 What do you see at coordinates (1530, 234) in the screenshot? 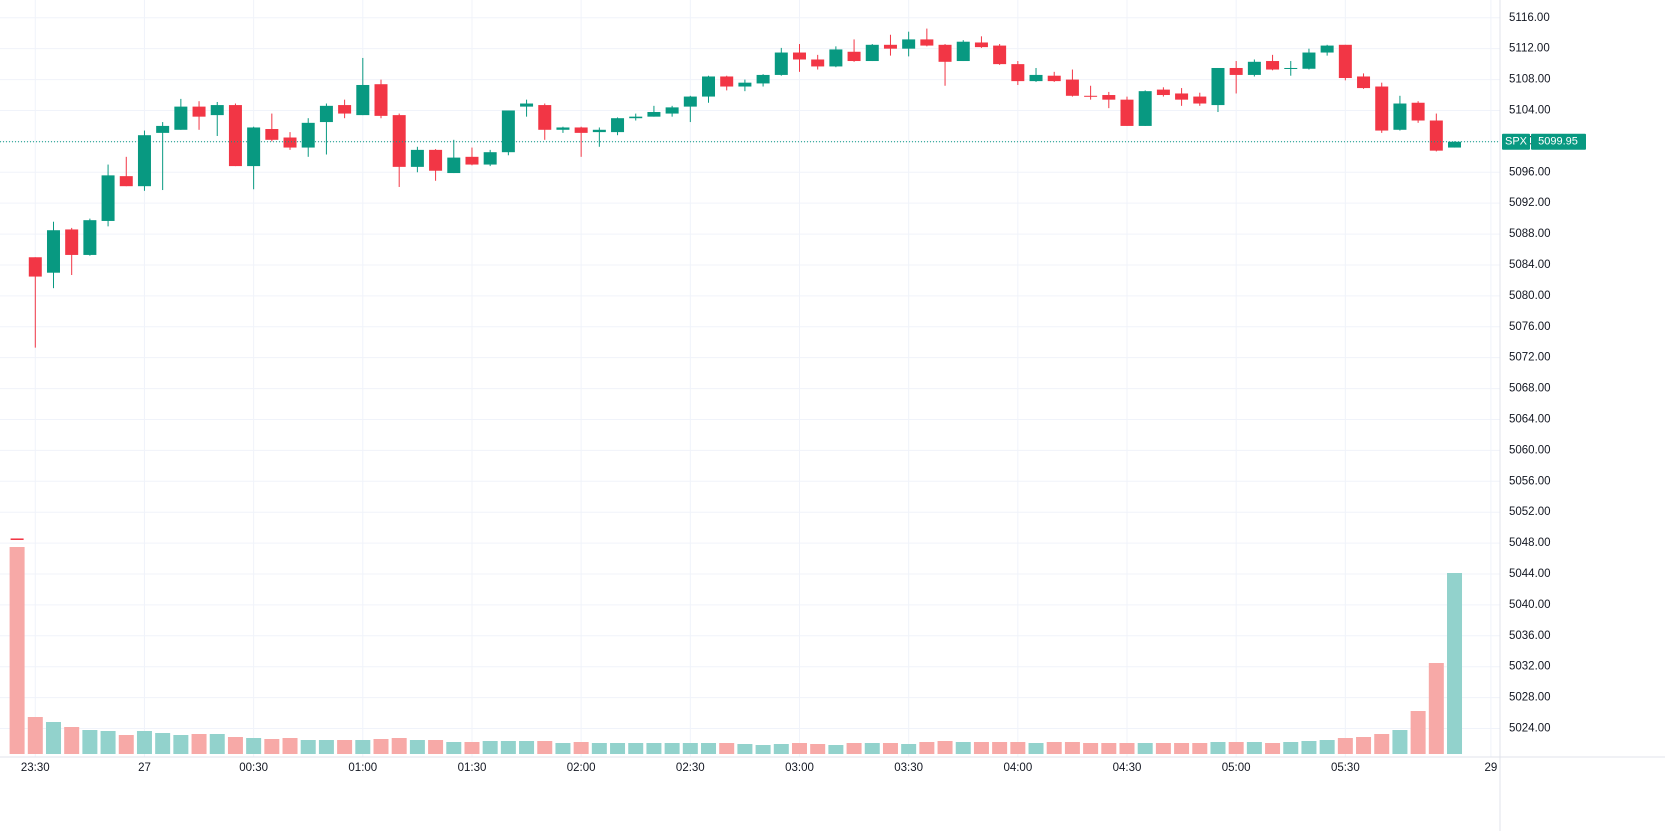
I see `y-tick-label: 5088.00` at bounding box center [1530, 234].